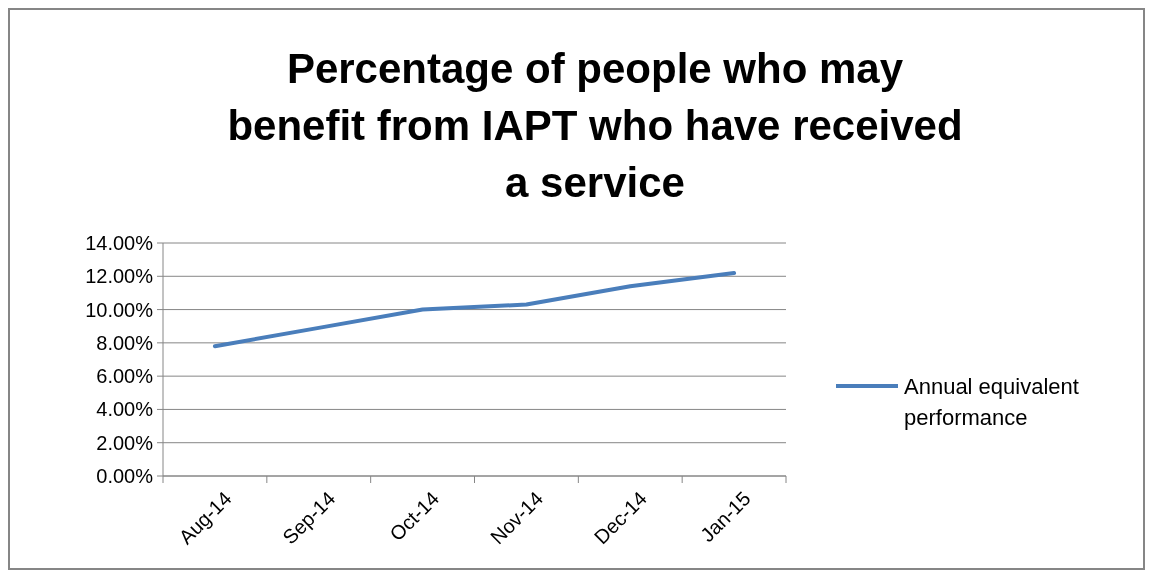 The height and width of the screenshot is (578, 1153). What do you see at coordinates (125, 476) in the screenshot?
I see `y-tick-label: 0.00%` at bounding box center [125, 476].